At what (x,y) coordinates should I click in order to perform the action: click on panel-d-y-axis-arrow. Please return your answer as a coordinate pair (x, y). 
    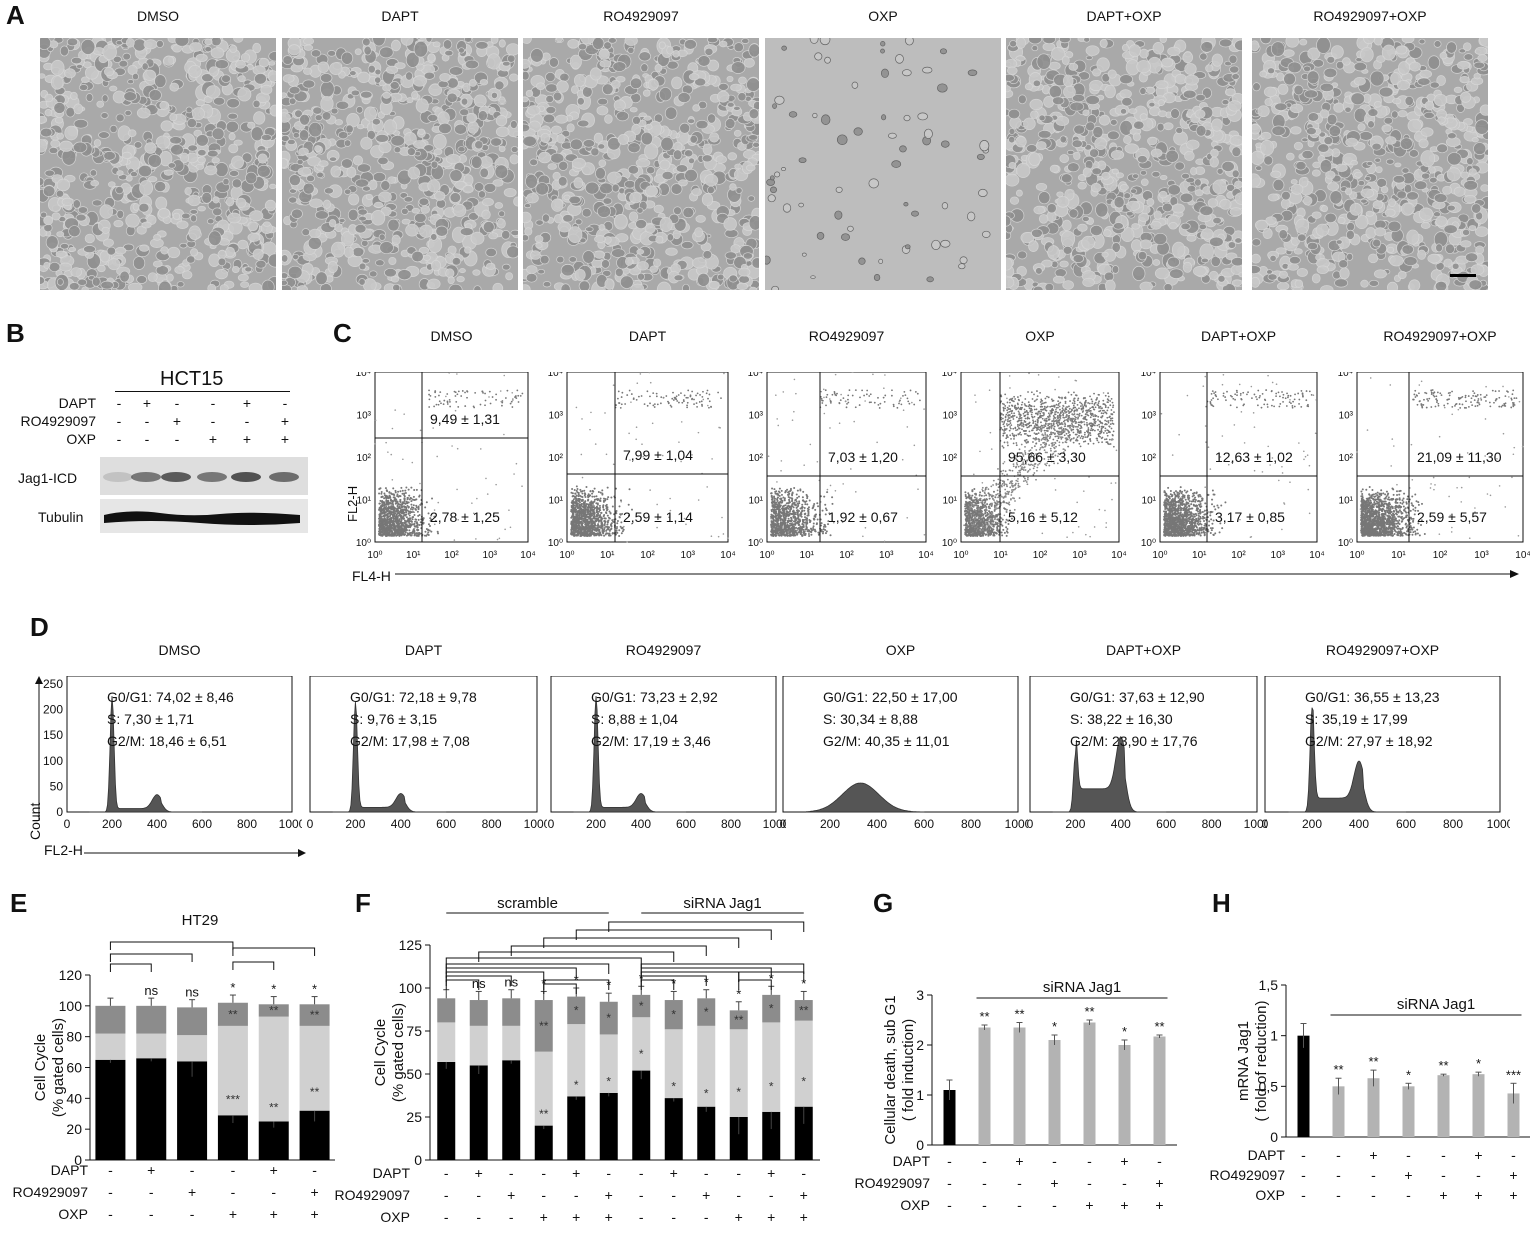
    Looking at the image, I should click on (39, 748).